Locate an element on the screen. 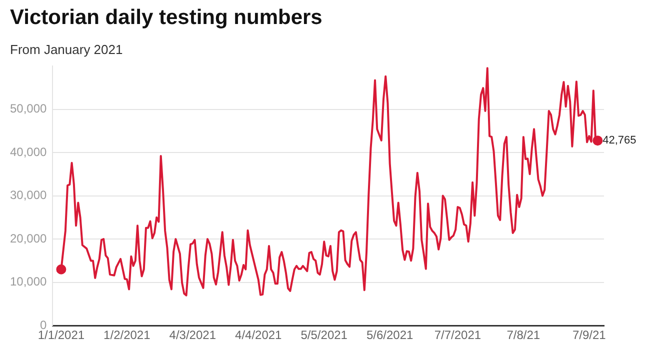  x-tick-label: 1/2/2021 is located at coordinates (127, 335).